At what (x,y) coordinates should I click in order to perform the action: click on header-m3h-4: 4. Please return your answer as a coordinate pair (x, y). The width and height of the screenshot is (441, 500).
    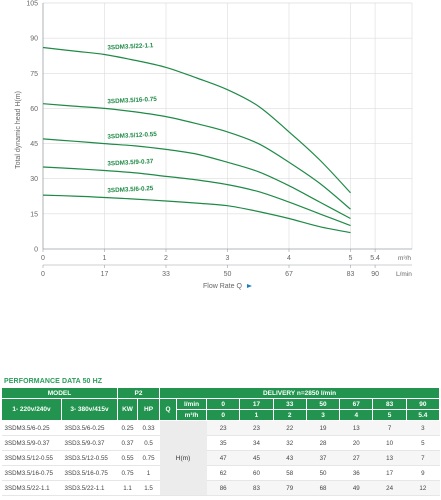
    Looking at the image, I should click on (356, 415).